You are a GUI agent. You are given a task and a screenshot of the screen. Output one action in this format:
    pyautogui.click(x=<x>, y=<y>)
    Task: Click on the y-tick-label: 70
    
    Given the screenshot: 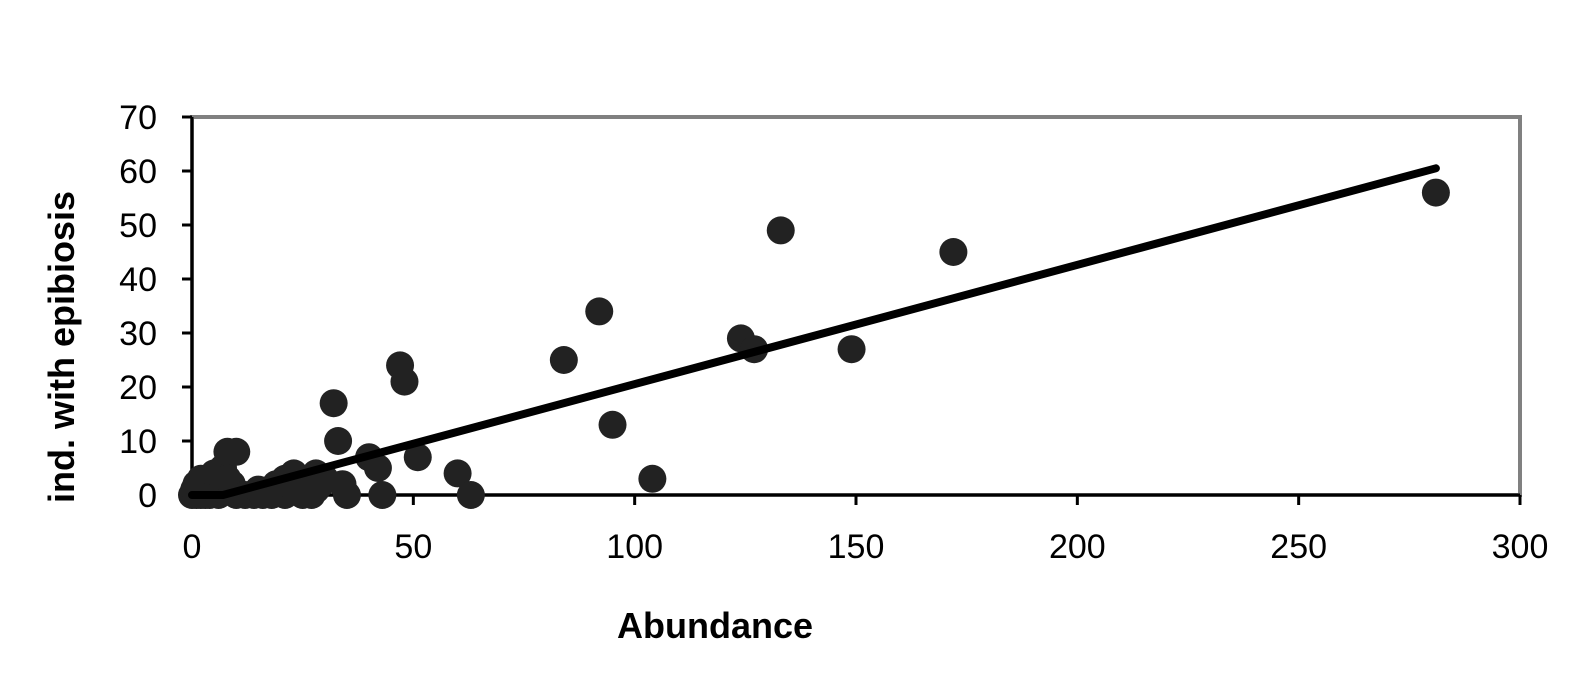 What is the action you would take?
    pyautogui.click(x=138, y=118)
    